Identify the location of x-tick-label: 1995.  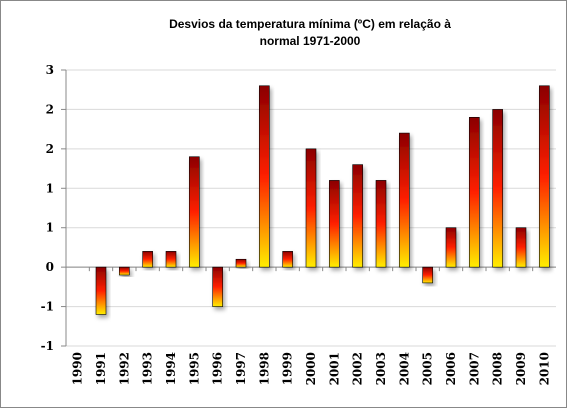
(194, 368).